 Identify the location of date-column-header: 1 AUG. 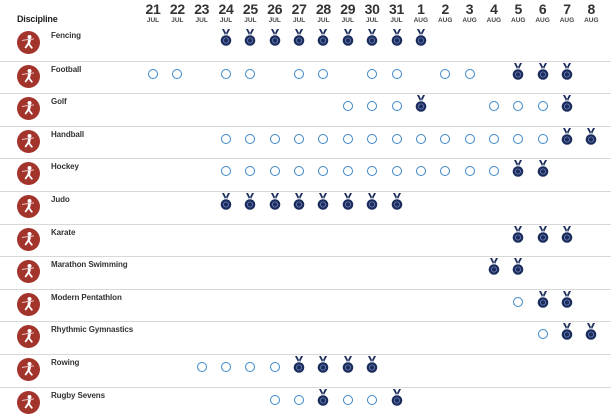
(421, 13).